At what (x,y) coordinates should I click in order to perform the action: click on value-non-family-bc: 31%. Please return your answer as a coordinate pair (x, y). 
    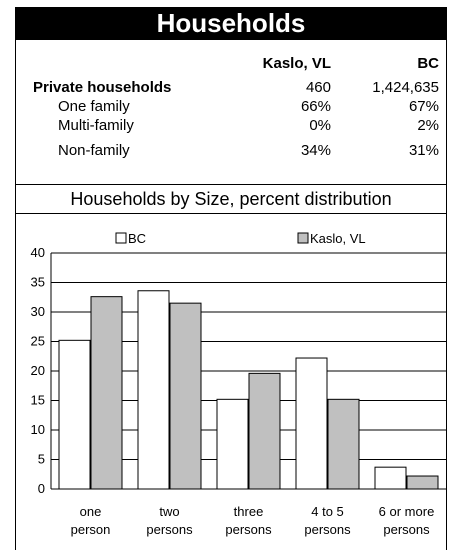
    Looking at the image, I should click on (423, 150).